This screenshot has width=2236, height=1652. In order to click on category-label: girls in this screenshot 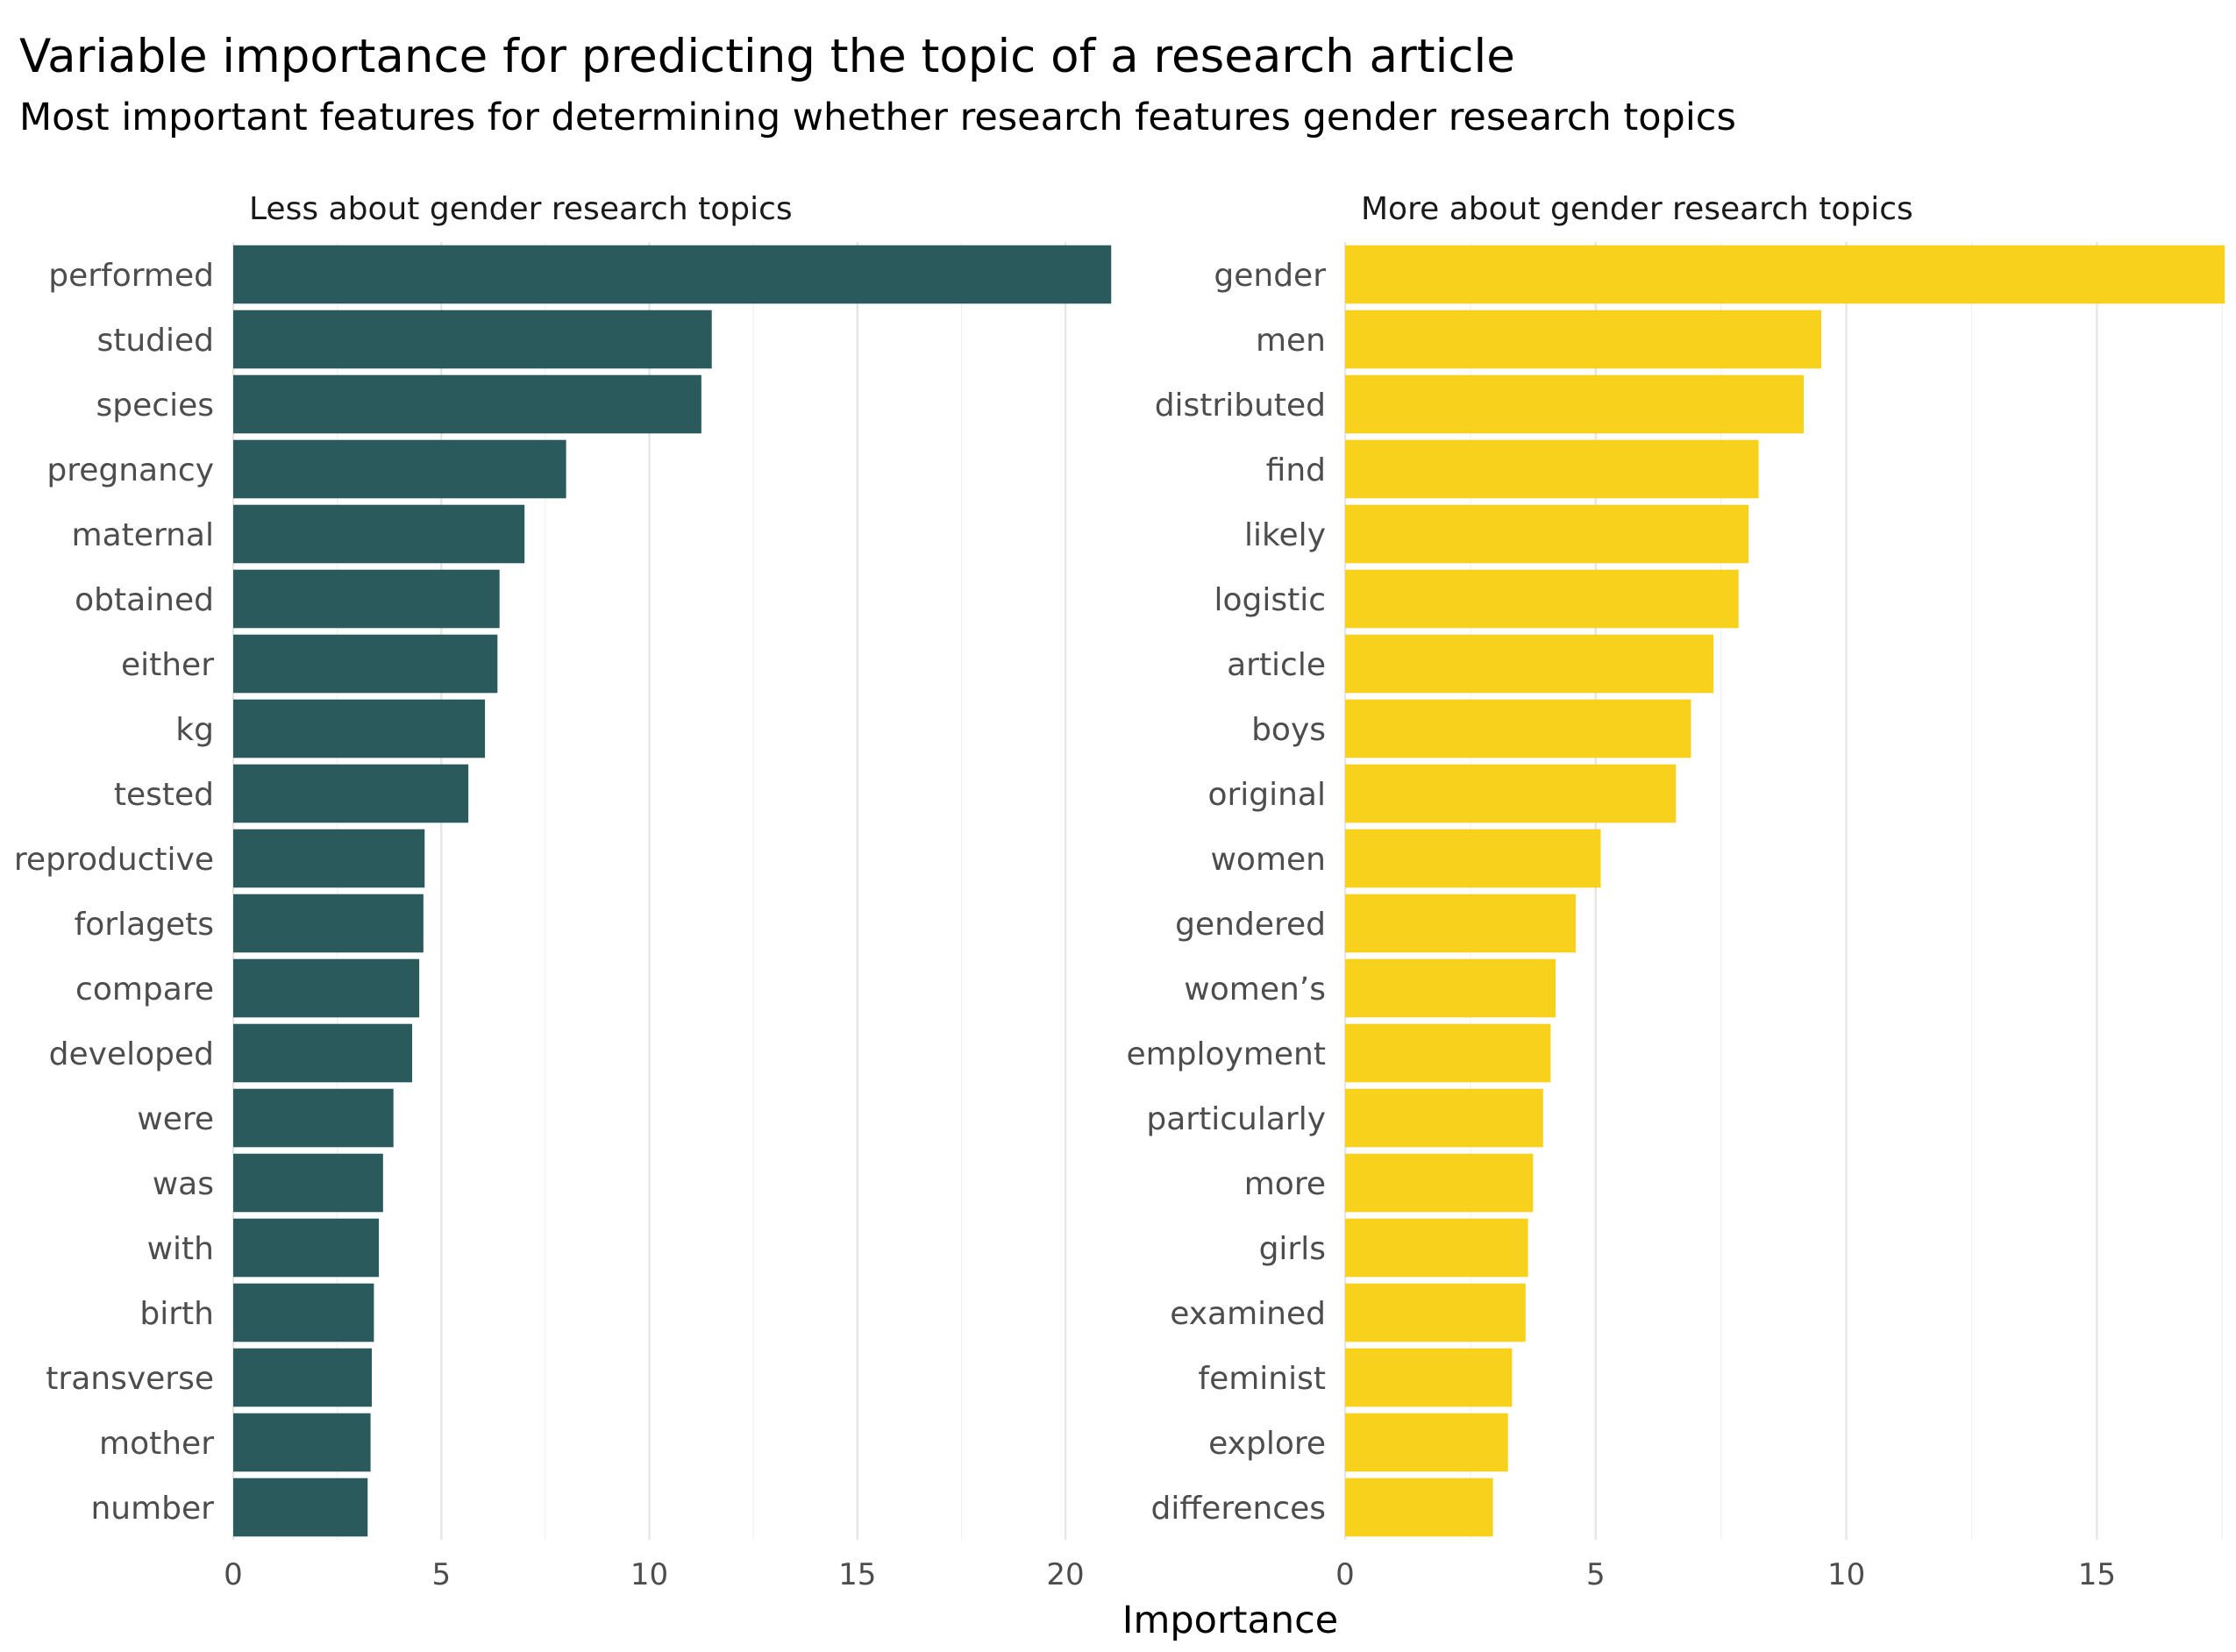, I will do `click(1292, 1249)`.